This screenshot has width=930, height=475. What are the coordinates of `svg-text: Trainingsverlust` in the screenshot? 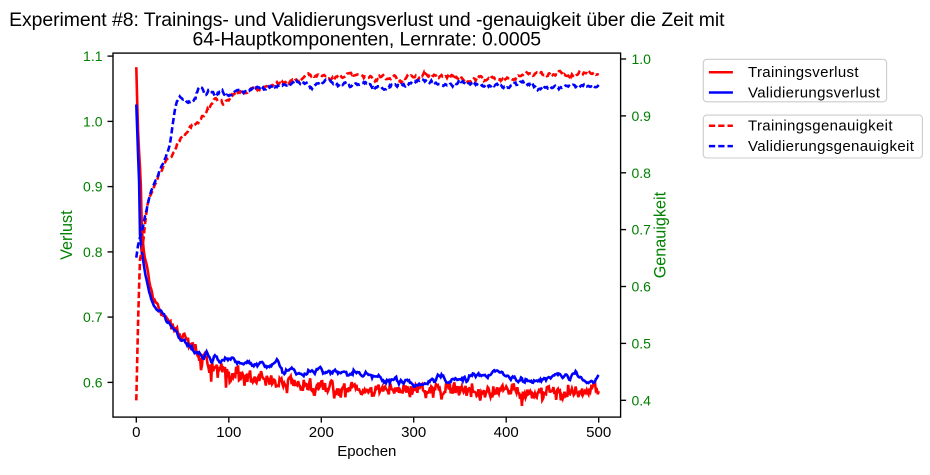 It's located at (803, 72).